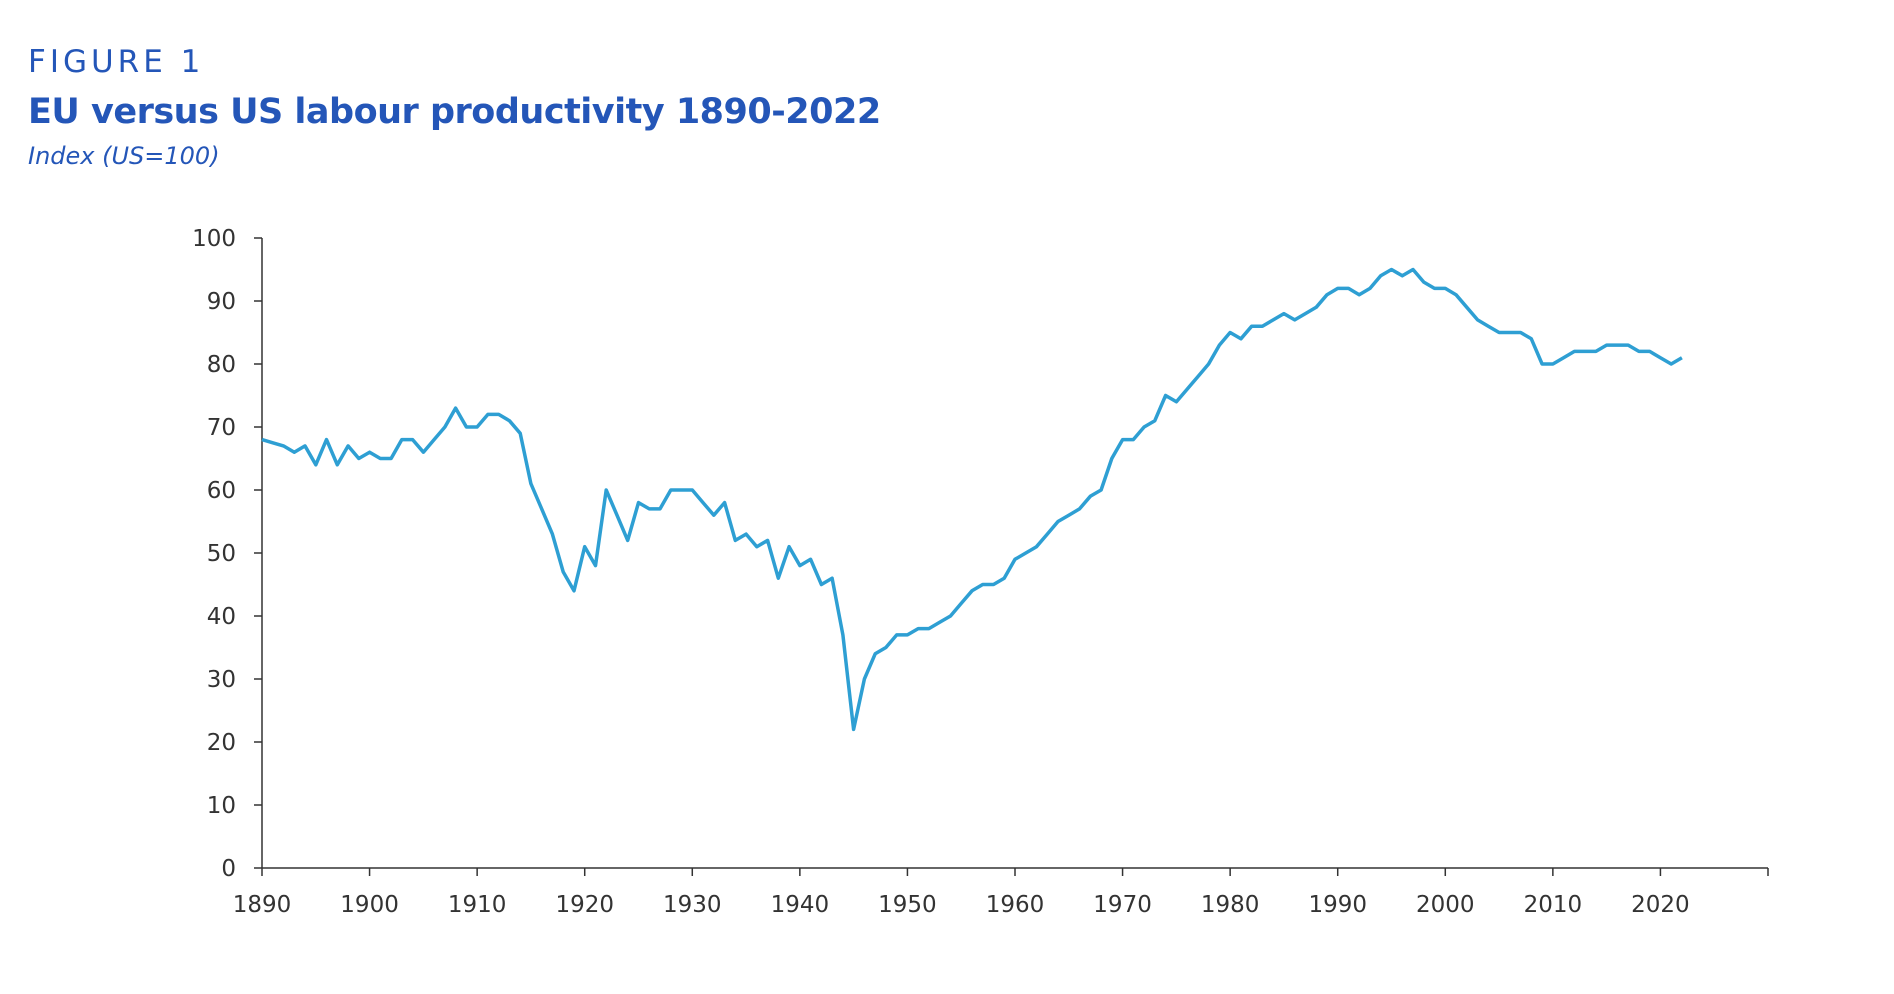 The height and width of the screenshot is (994, 1894). I want to click on y-tick-label: 90, so click(221, 302).